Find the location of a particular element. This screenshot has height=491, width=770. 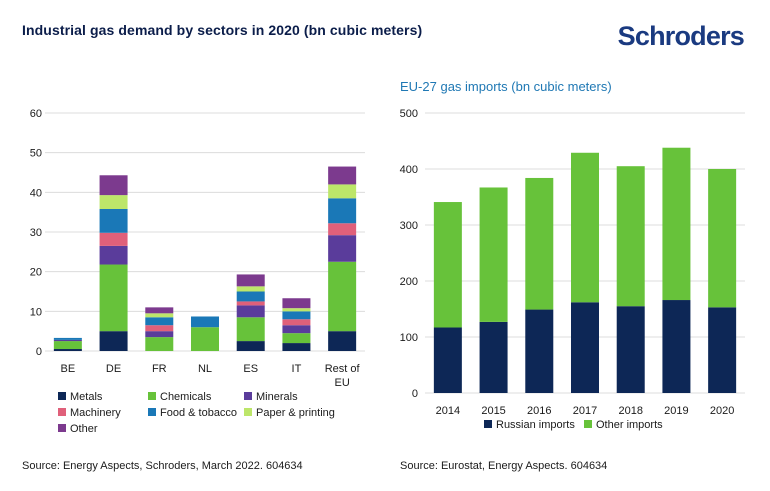

x-tick-label: 2014 is located at coordinates (448, 411).